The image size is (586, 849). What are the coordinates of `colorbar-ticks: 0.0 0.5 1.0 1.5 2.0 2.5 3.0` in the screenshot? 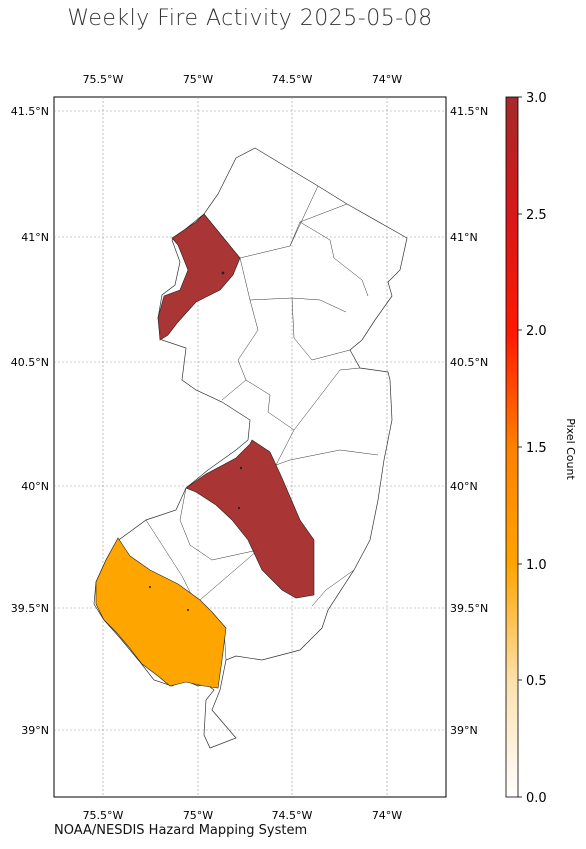 It's located at (536, 448).